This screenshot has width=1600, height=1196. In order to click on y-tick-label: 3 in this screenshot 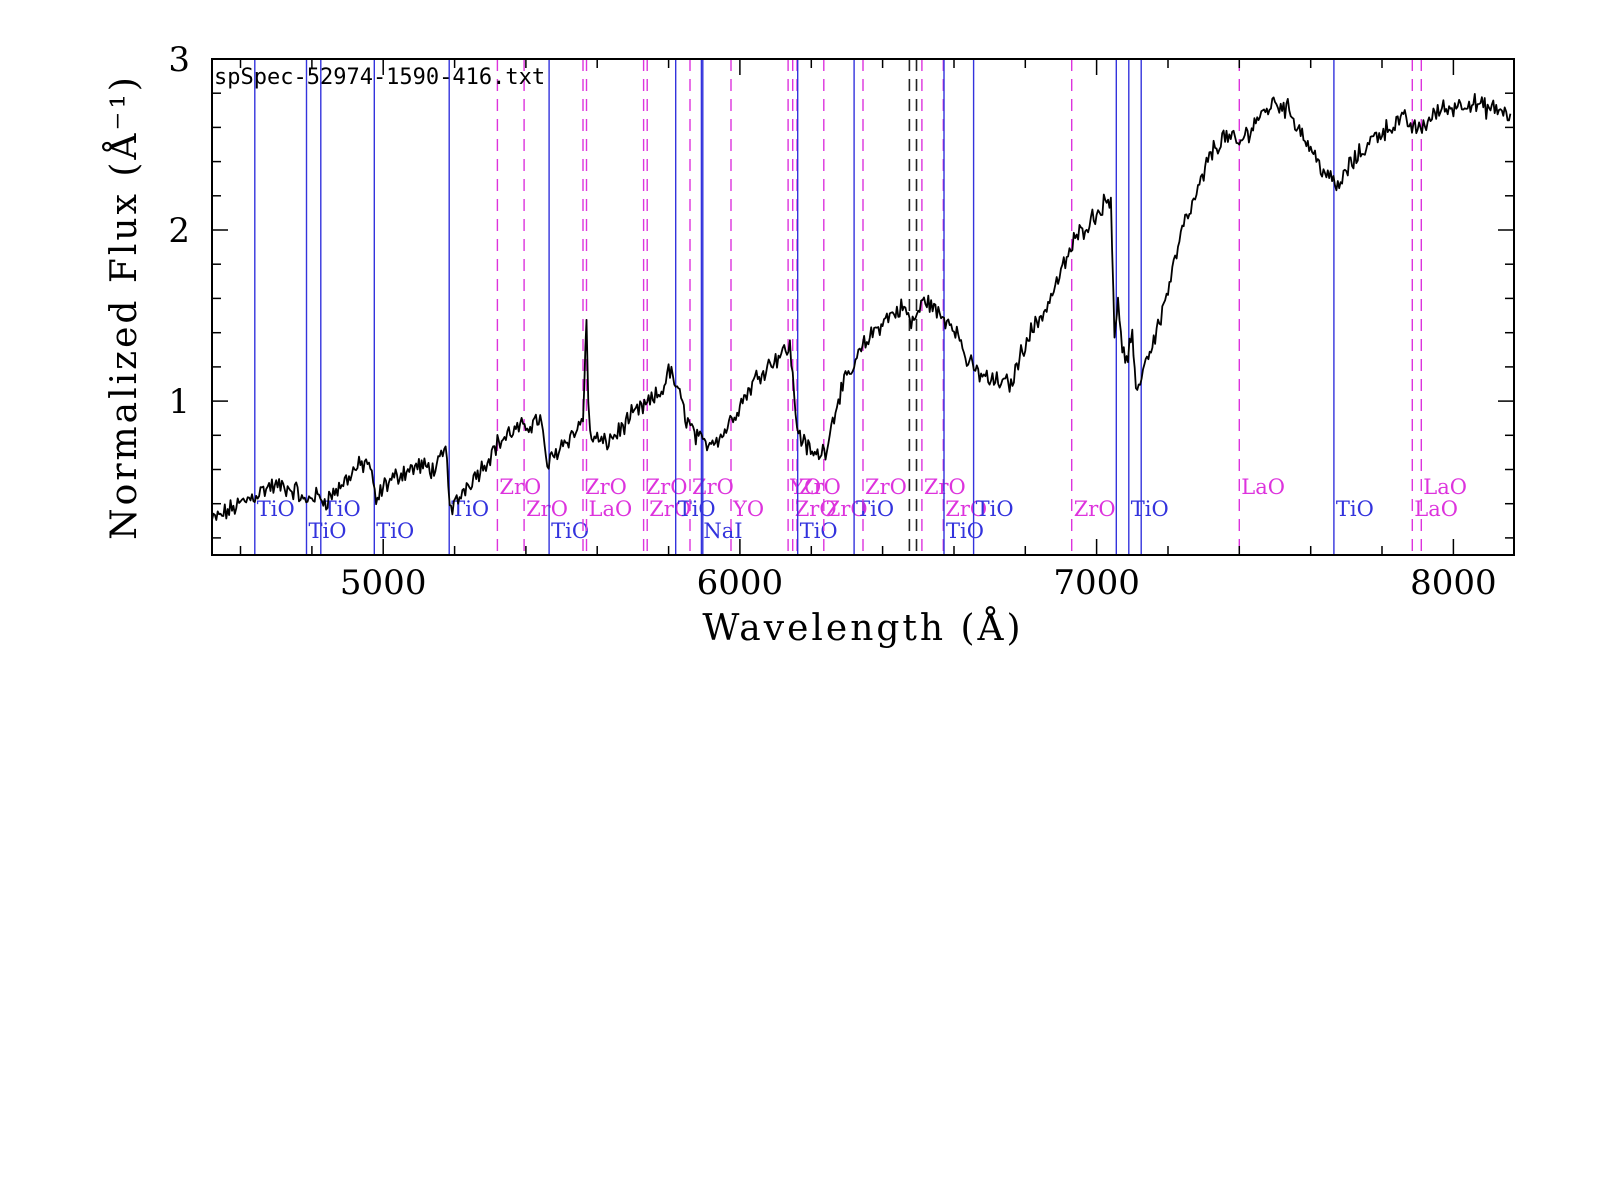, I will do `click(179, 60)`.